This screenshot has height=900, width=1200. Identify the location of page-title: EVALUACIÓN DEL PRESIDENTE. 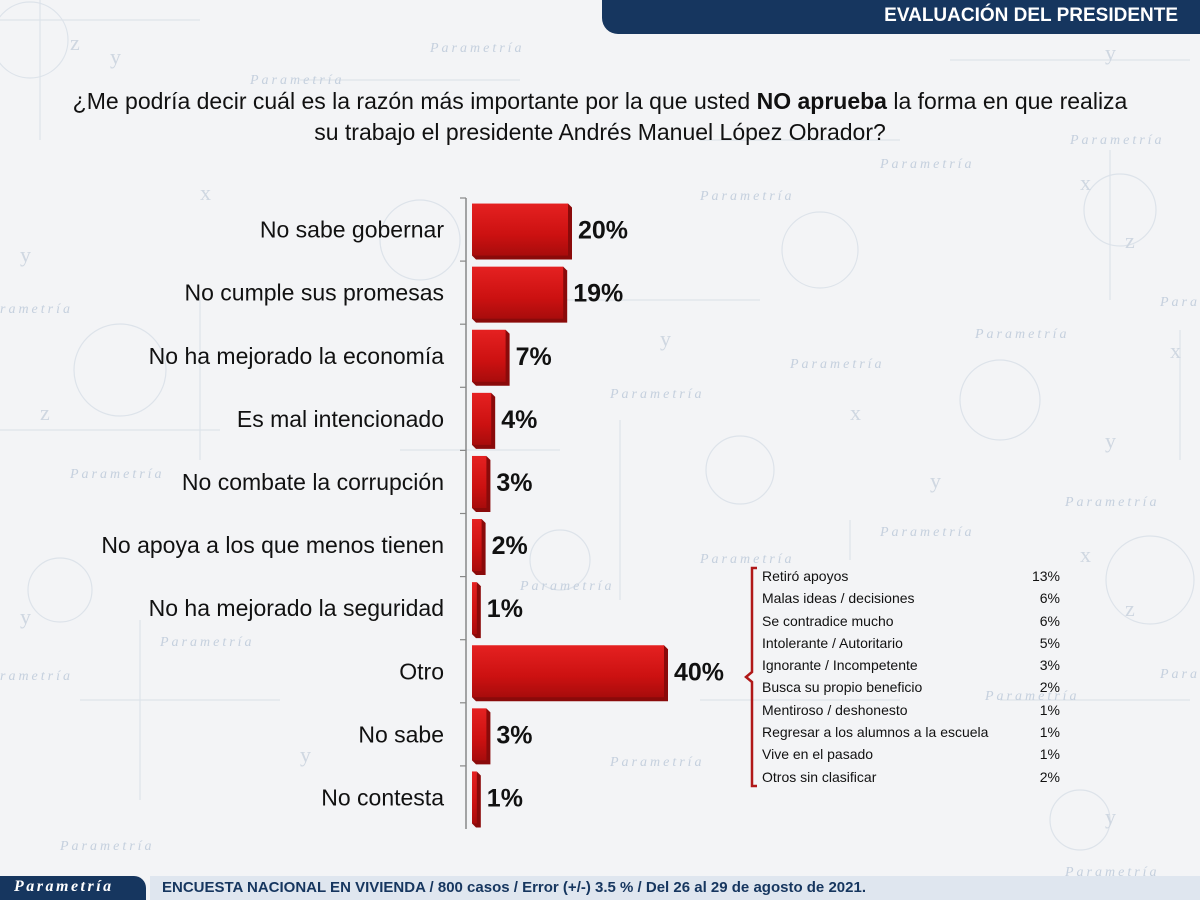
(1031, 15).